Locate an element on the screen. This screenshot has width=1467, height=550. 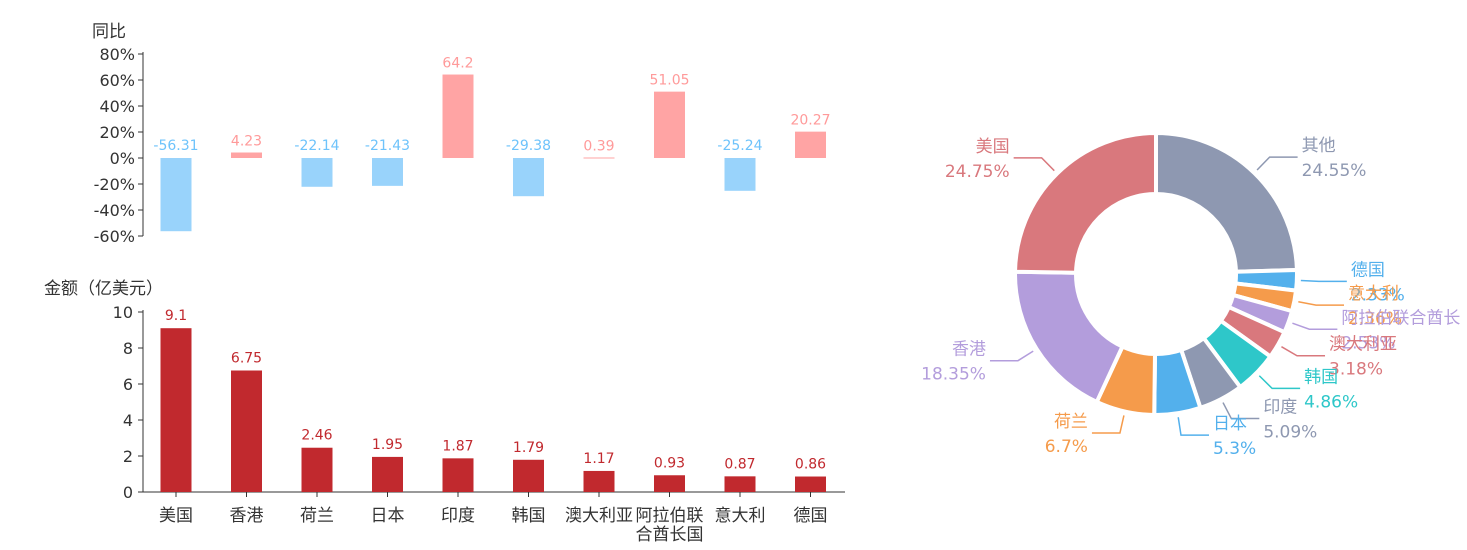
yoy-y-tick-label: 80% is located at coordinates (117, 54).